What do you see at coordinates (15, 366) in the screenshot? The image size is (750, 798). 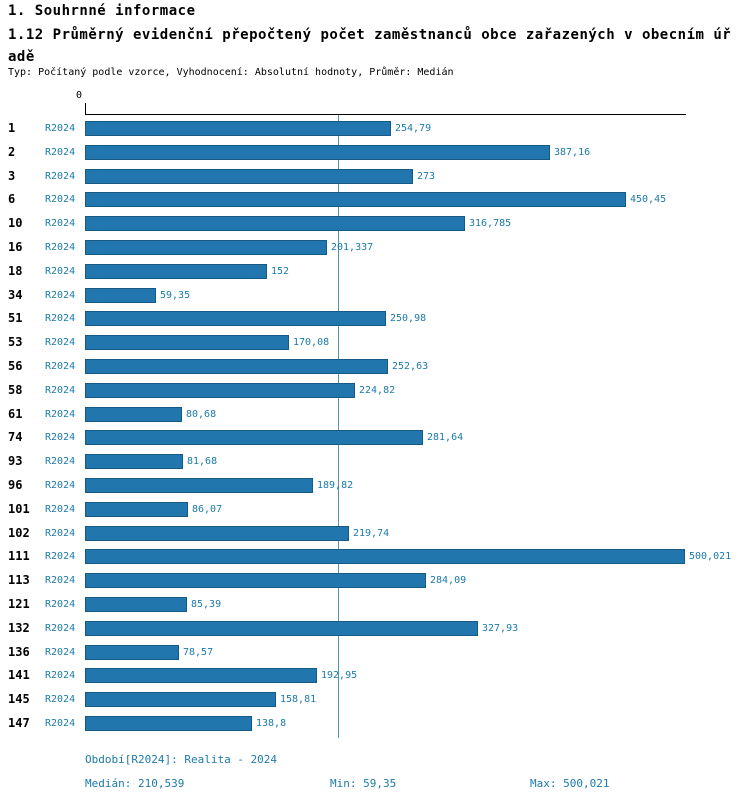 I see `row-number: 56` at bounding box center [15, 366].